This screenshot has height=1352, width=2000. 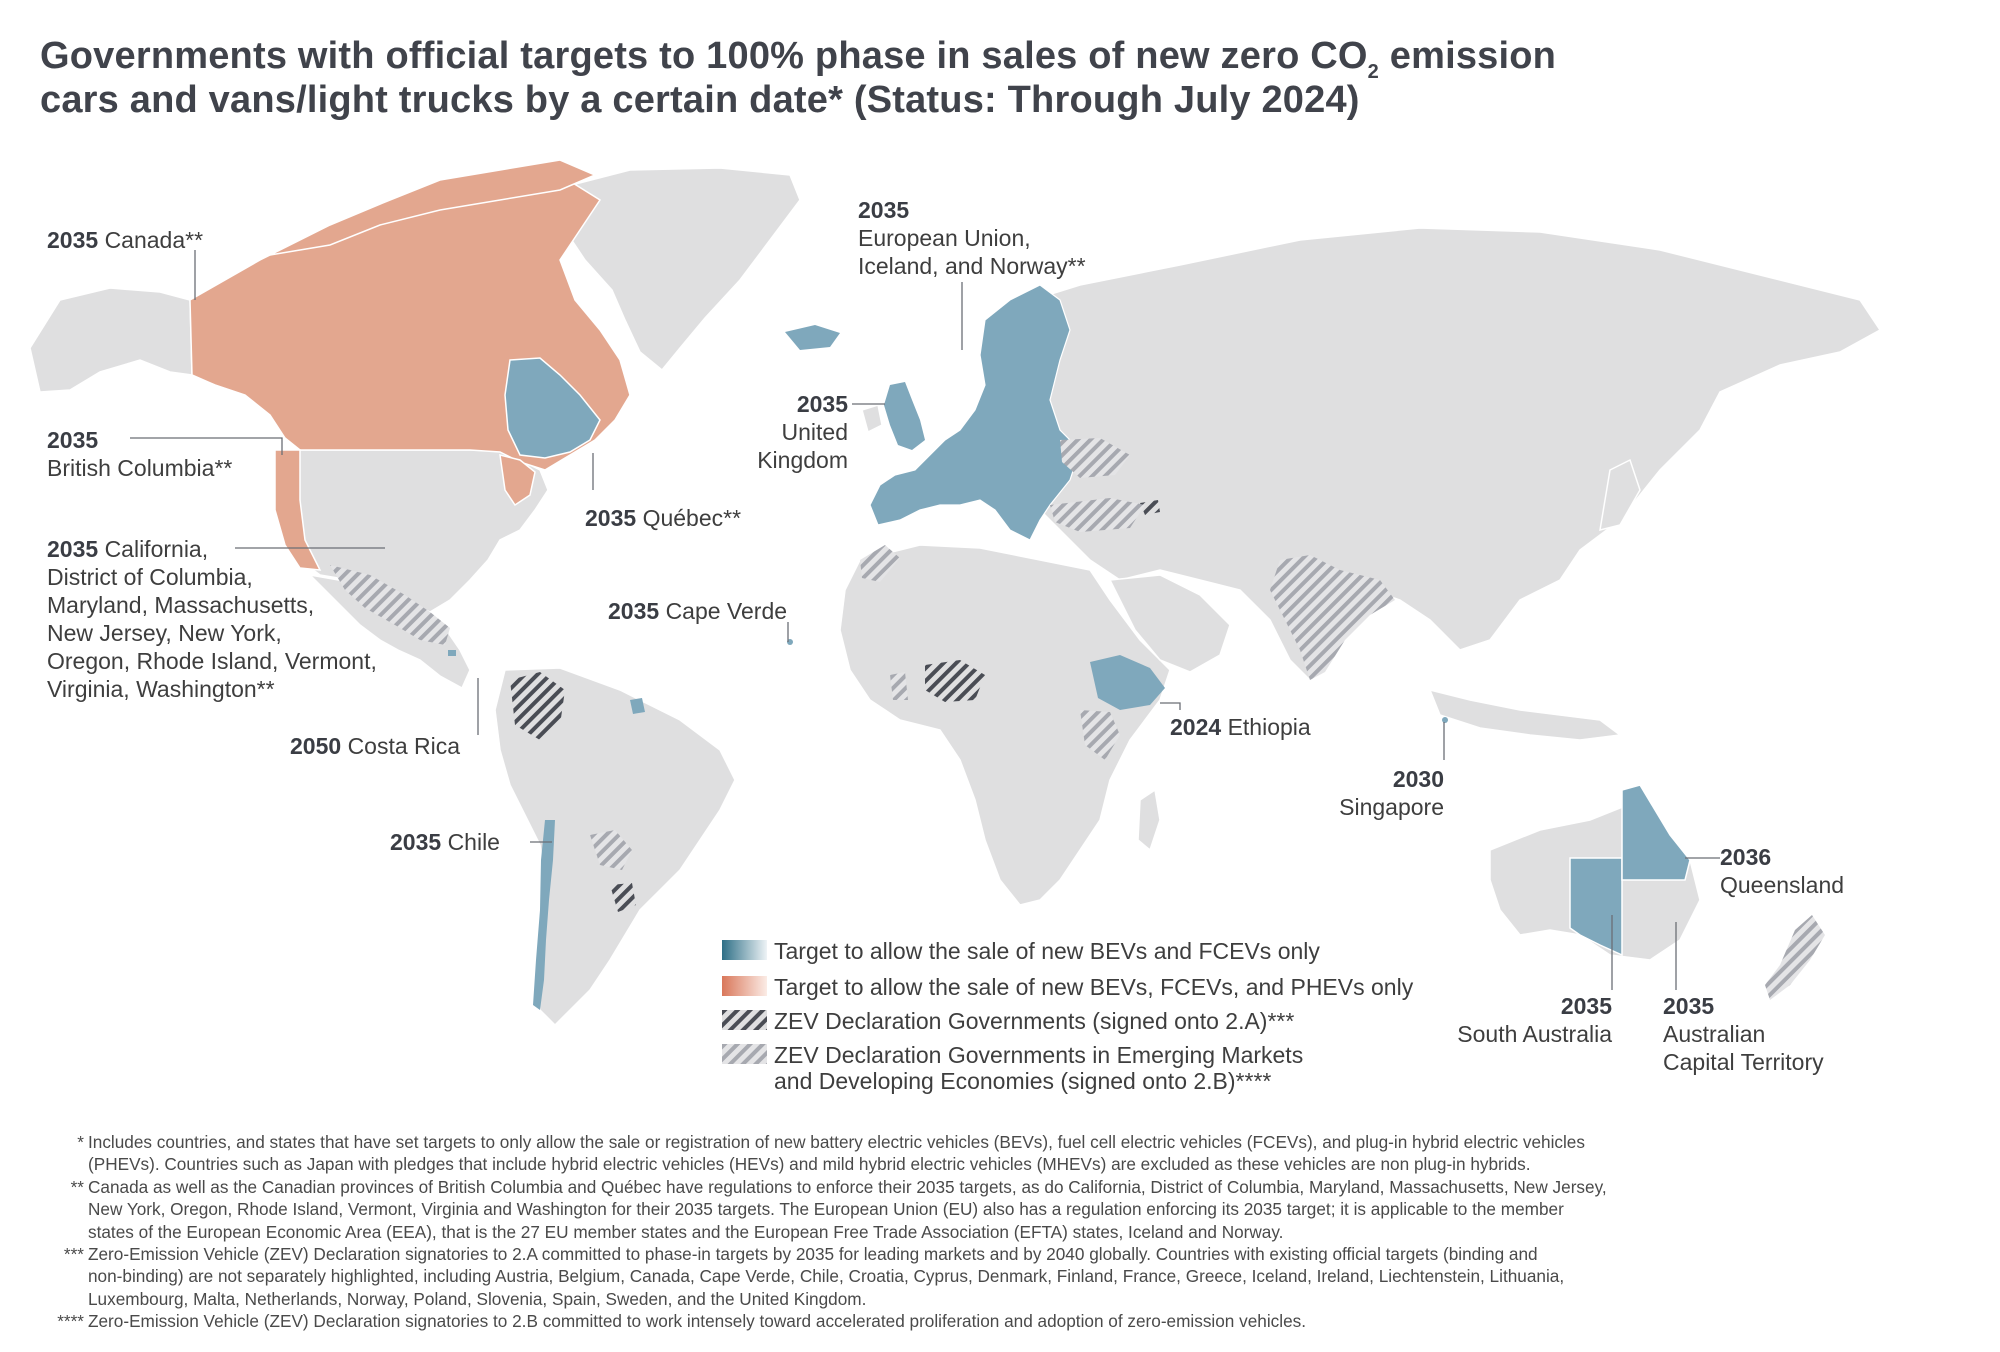 What do you see at coordinates (663, 518) in the screenshot?
I see `label-quebec: 2035 Québec**` at bounding box center [663, 518].